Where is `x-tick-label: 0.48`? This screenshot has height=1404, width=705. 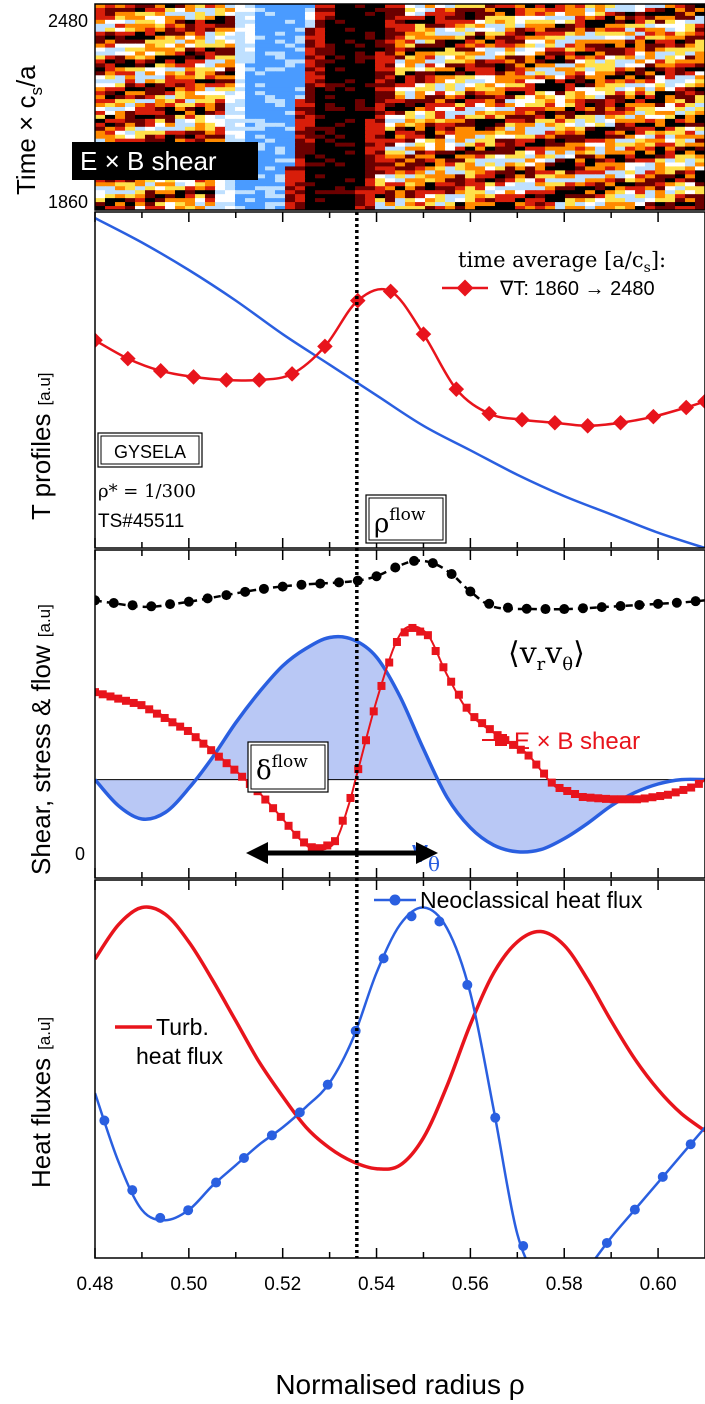
x-tick-label: 0.48 is located at coordinates (95, 1284).